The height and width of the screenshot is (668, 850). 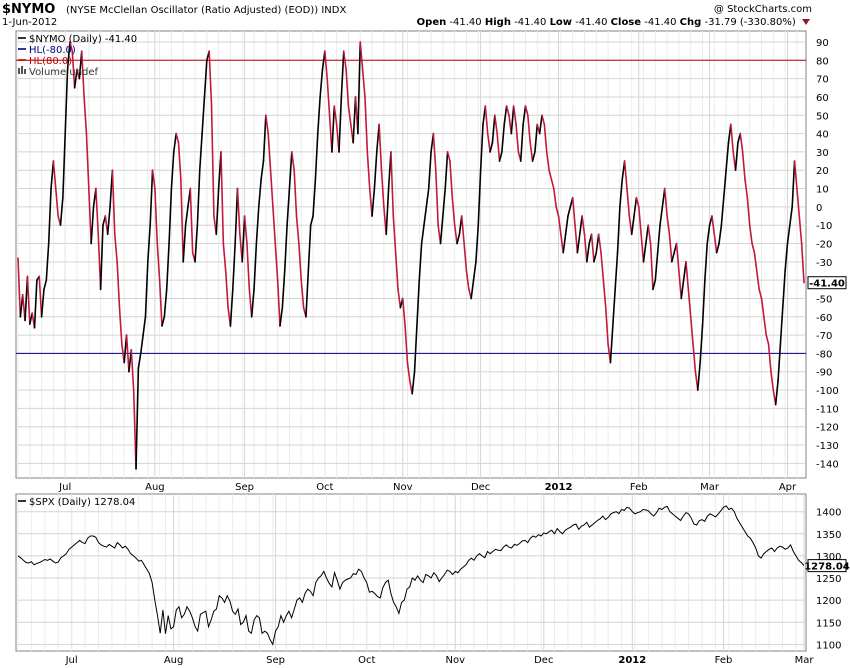 I want to click on legend-entry: $NYMO (Daily) -41.40, so click(x=83, y=39).